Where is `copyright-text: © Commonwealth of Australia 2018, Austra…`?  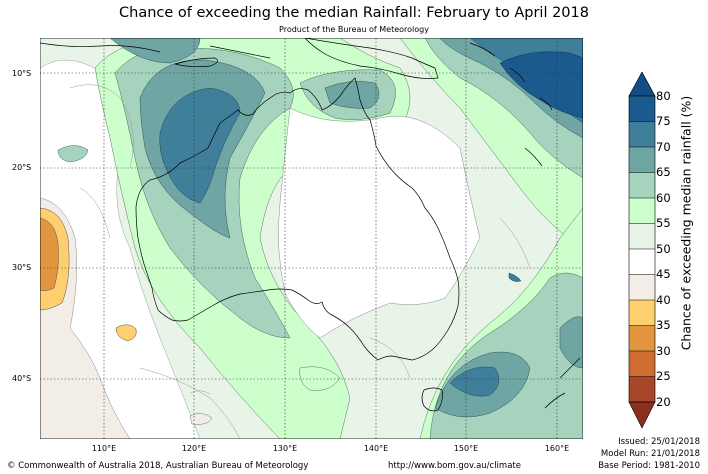 copyright-text: © Commonwealth of Australia 2018, Austra… is located at coordinates (158, 466).